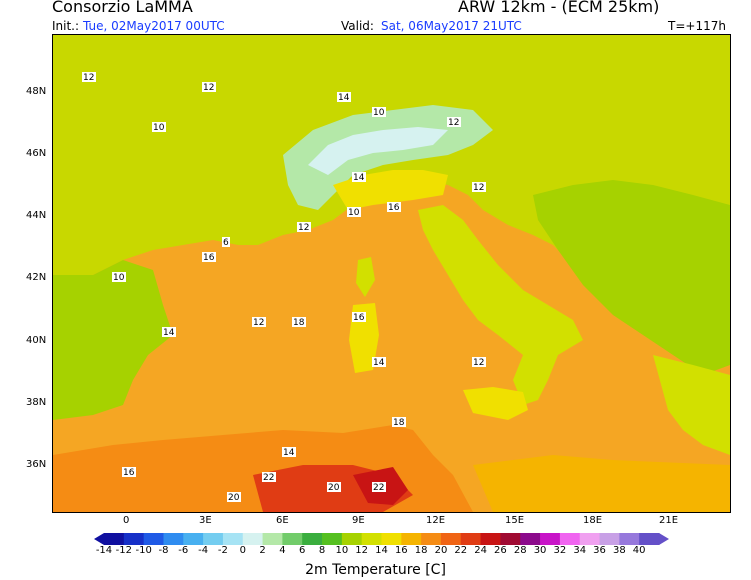  Describe the element at coordinates (559, 8) in the screenshot. I see `model-title: ARW 12km - (ECM 25km)` at that location.